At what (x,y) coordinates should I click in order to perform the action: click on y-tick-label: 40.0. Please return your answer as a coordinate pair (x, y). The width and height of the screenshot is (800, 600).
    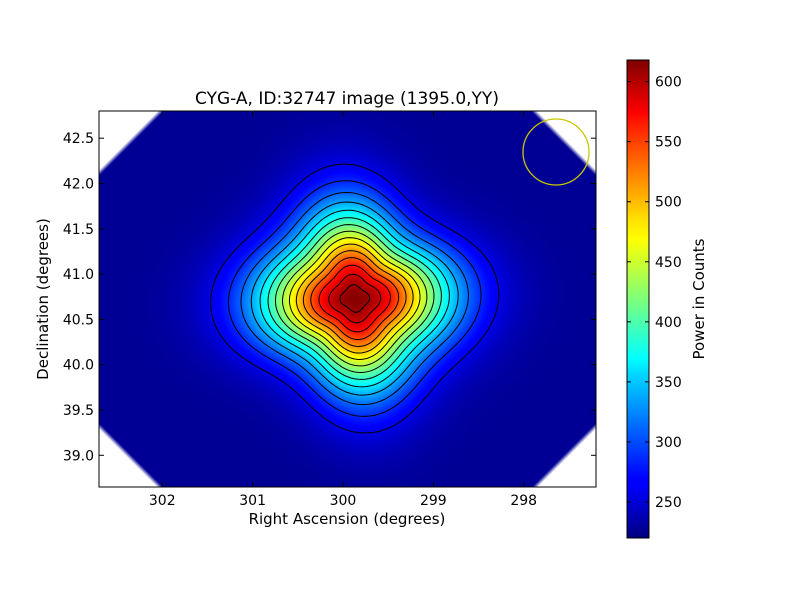
    Looking at the image, I should click on (78, 366).